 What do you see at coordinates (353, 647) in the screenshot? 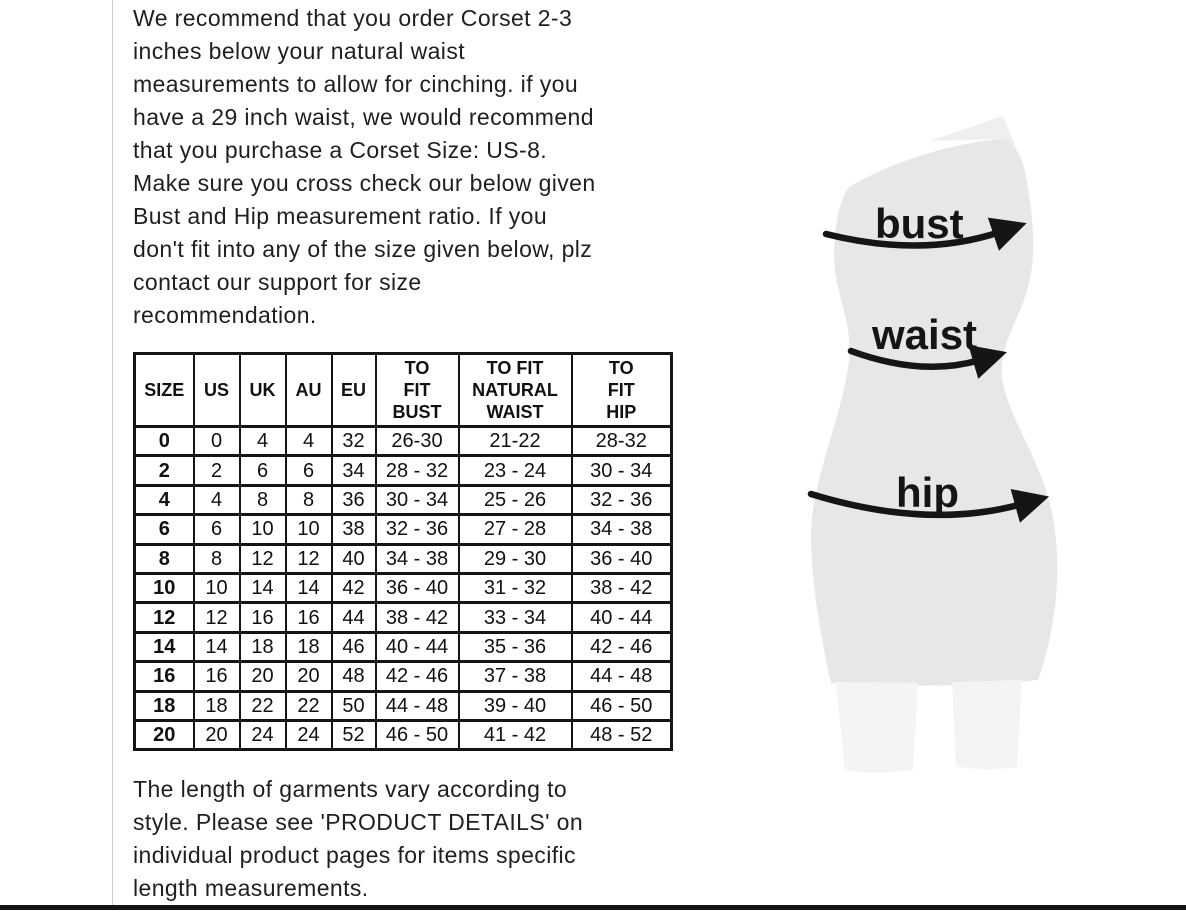
I see `table-cell: 46` at bounding box center [353, 647].